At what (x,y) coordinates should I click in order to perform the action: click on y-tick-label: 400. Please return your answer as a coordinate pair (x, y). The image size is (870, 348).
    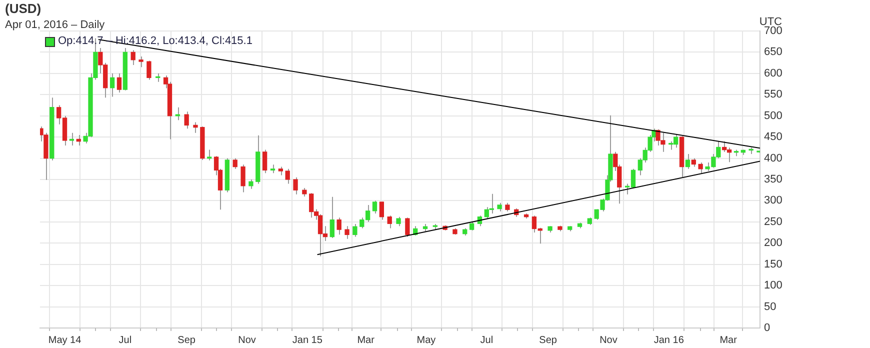
    Looking at the image, I should click on (773, 158).